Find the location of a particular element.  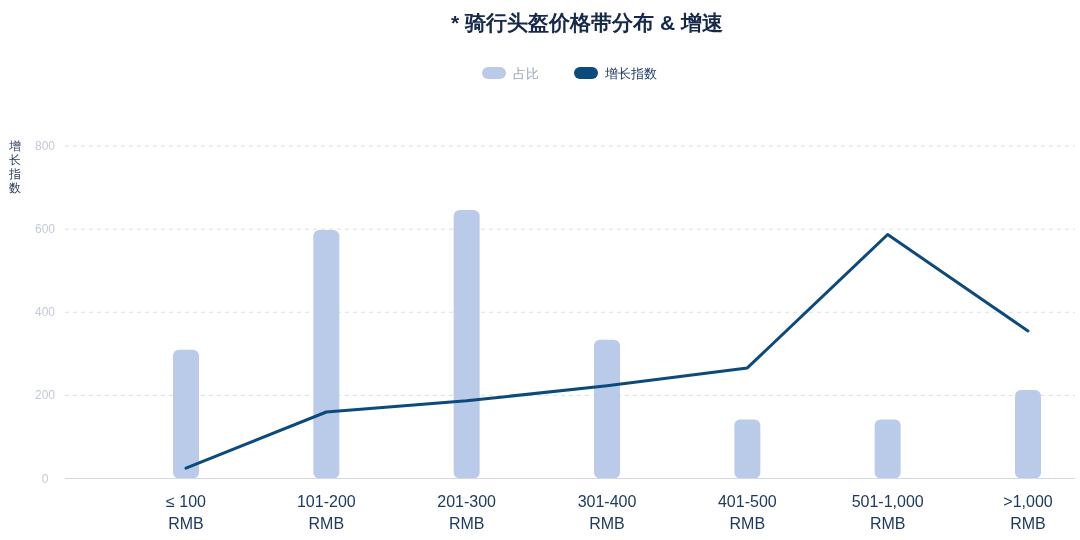

y-tick-label: 800 is located at coordinates (45, 146).